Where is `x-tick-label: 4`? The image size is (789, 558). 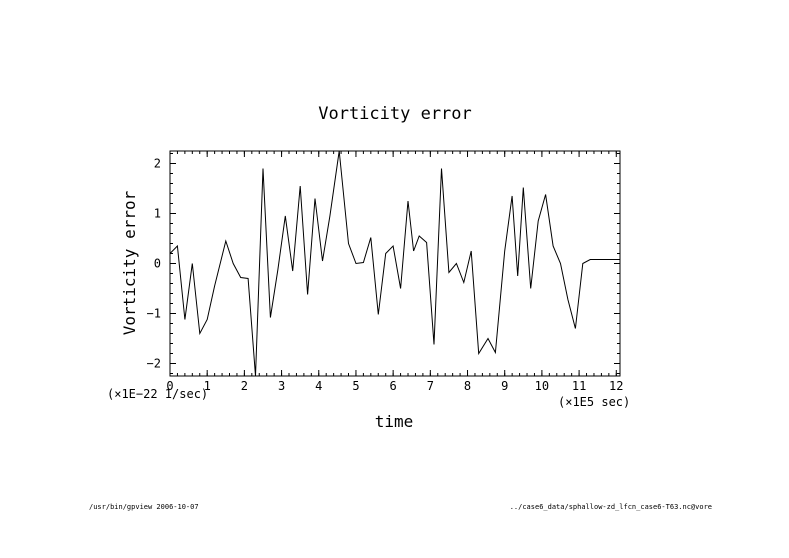
x-tick-label: 4 is located at coordinates (318, 386).